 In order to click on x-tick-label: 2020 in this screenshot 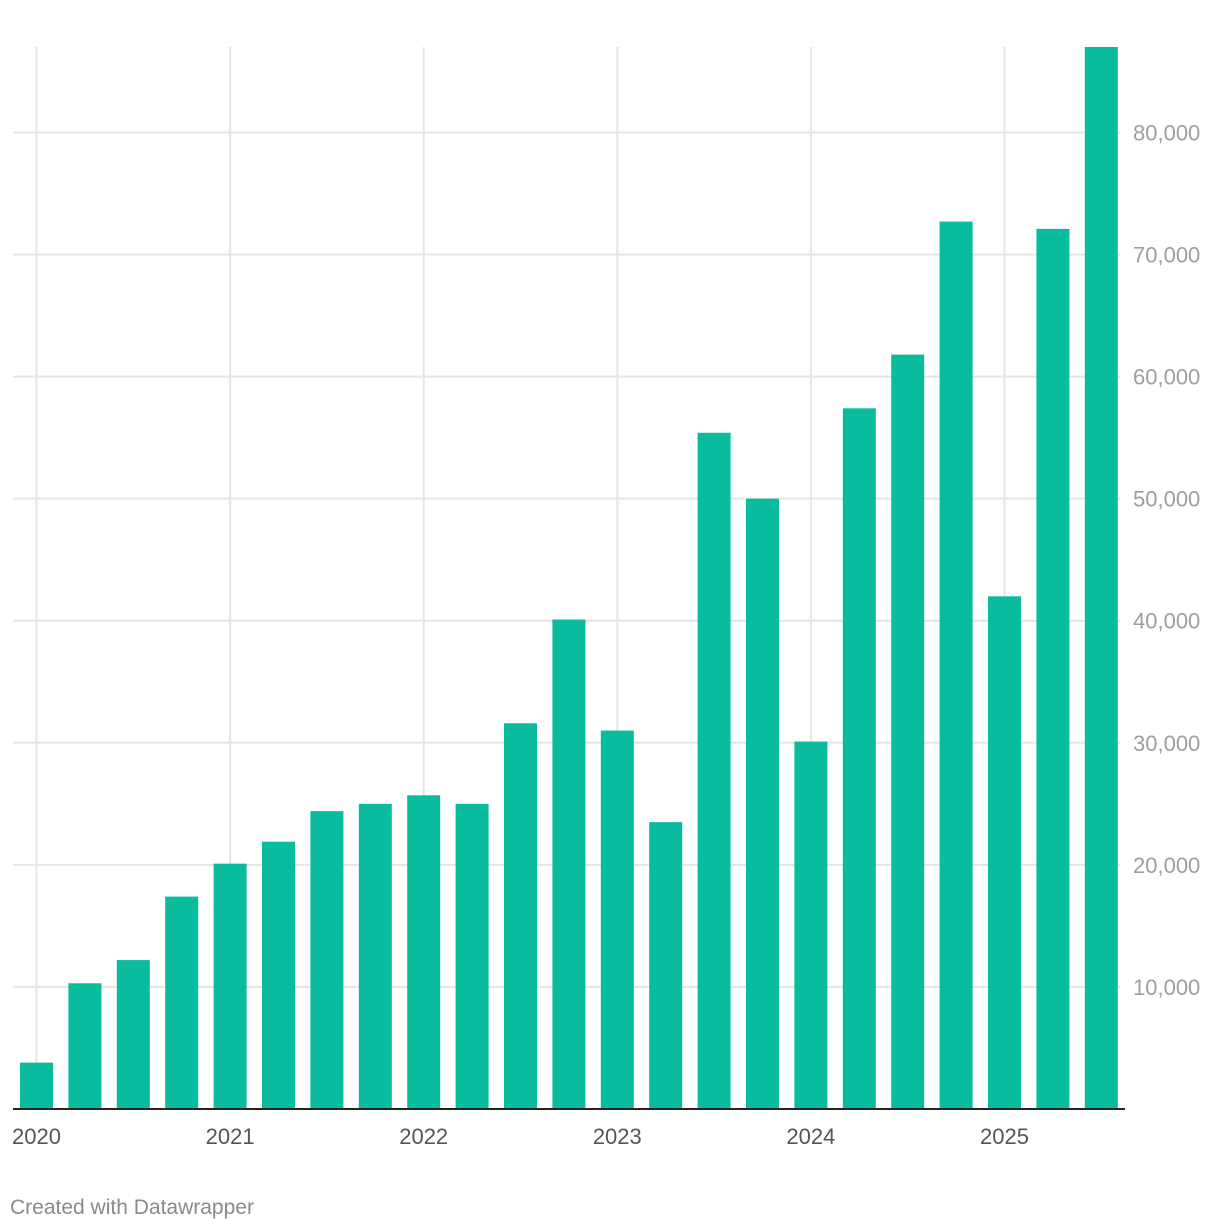, I will do `click(36, 1136)`.